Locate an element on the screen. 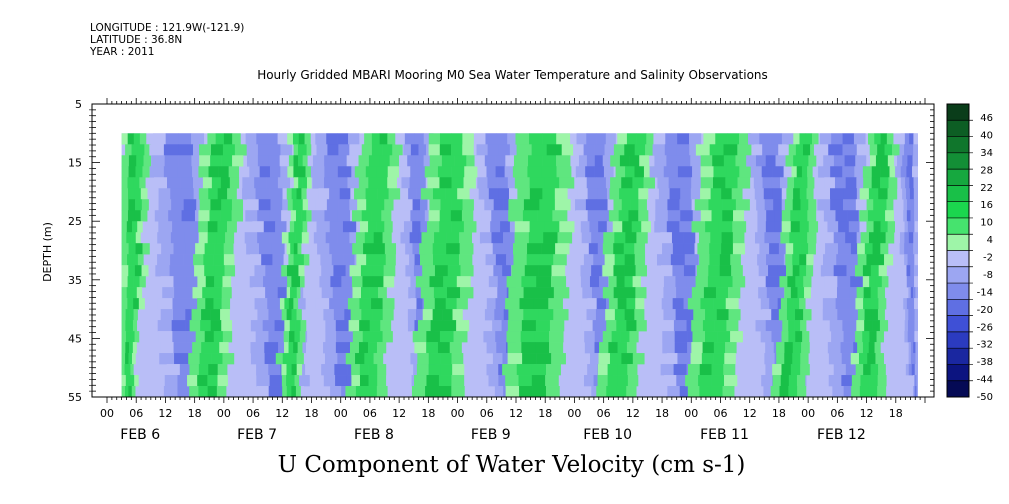 The height and width of the screenshot is (504, 1009). y-tick-label: 15 is located at coordinates (75, 163).